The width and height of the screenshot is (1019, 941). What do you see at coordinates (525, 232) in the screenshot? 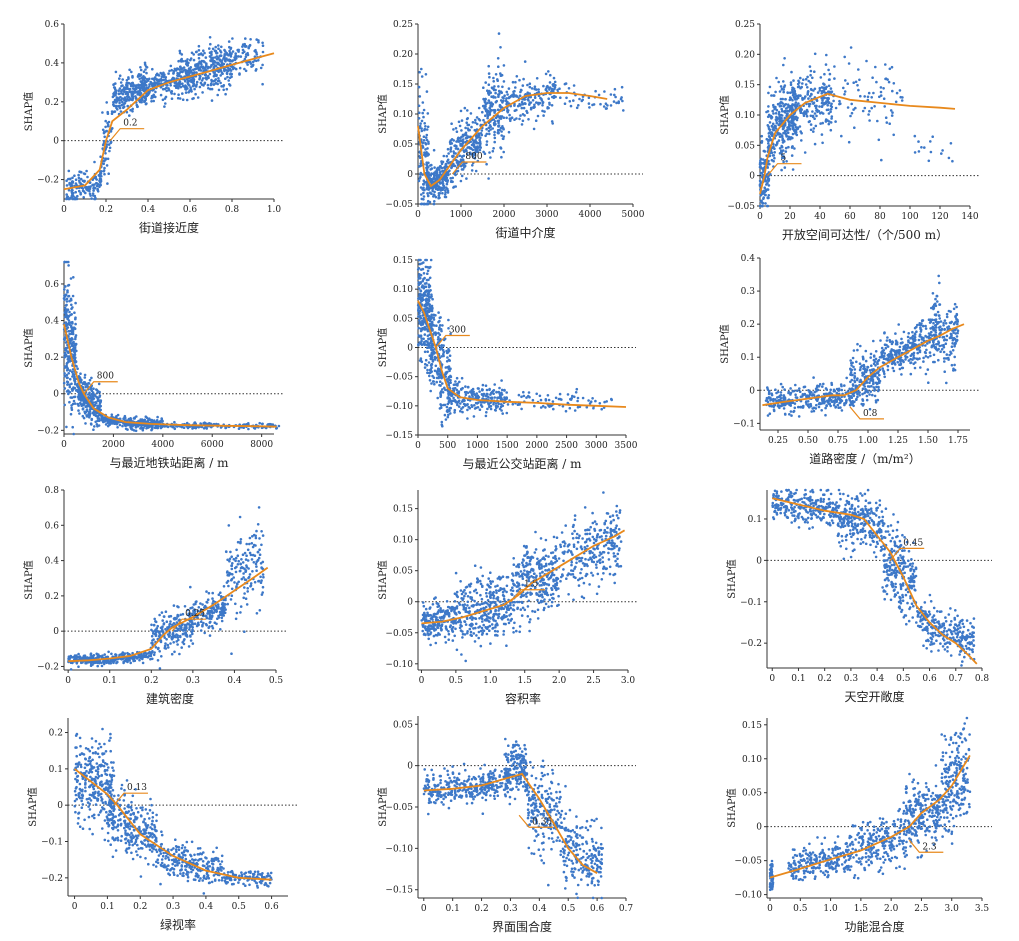
I see `x-axis-label: 街道中介度` at bounding box center [525, 232].